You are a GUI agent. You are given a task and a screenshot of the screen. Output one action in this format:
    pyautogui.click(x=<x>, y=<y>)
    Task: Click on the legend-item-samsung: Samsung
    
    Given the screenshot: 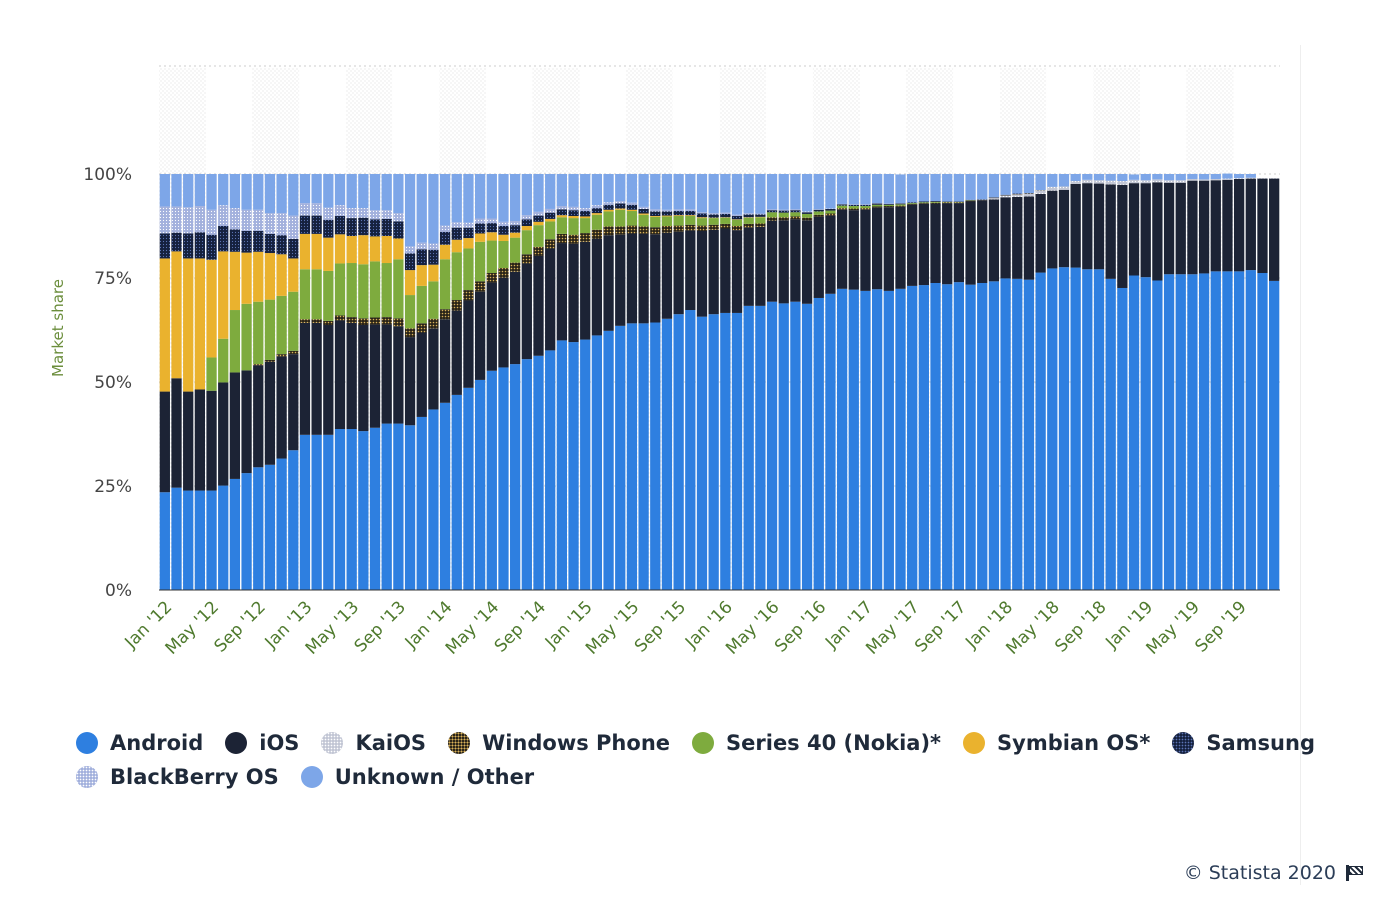 What is the action you would take?
    pyautogui.click(x=1243, y=743)
    